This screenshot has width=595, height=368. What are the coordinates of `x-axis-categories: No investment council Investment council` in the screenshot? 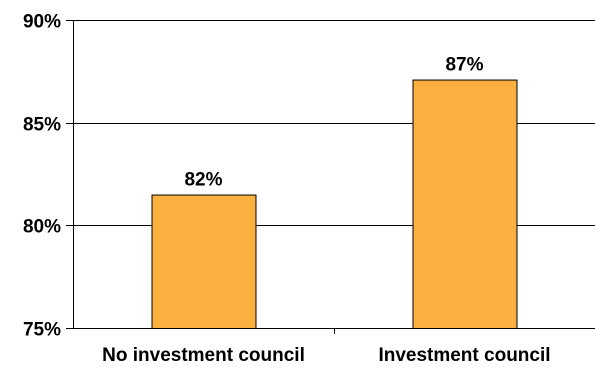 It's located at (326, 355).